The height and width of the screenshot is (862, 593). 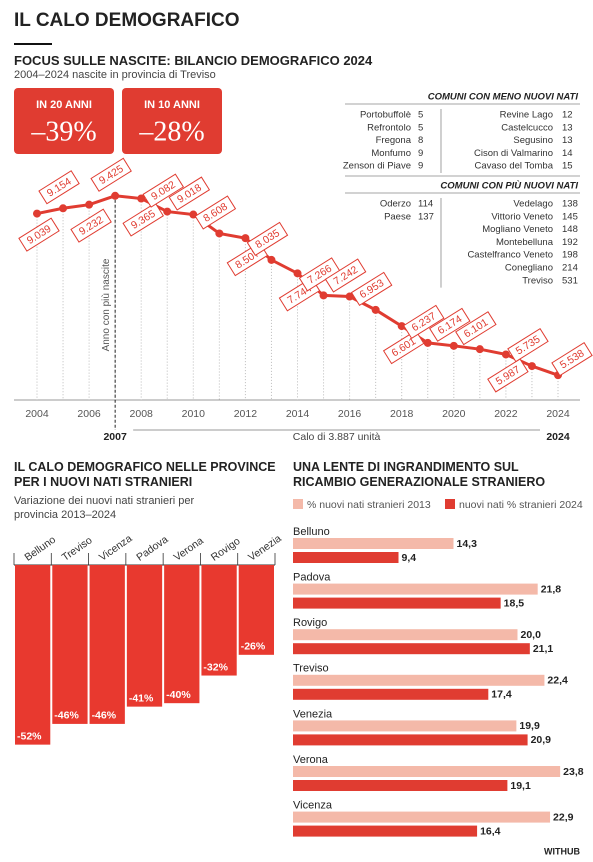 I want to click on x-tick-label: 2008, so click(x=142, y=414).